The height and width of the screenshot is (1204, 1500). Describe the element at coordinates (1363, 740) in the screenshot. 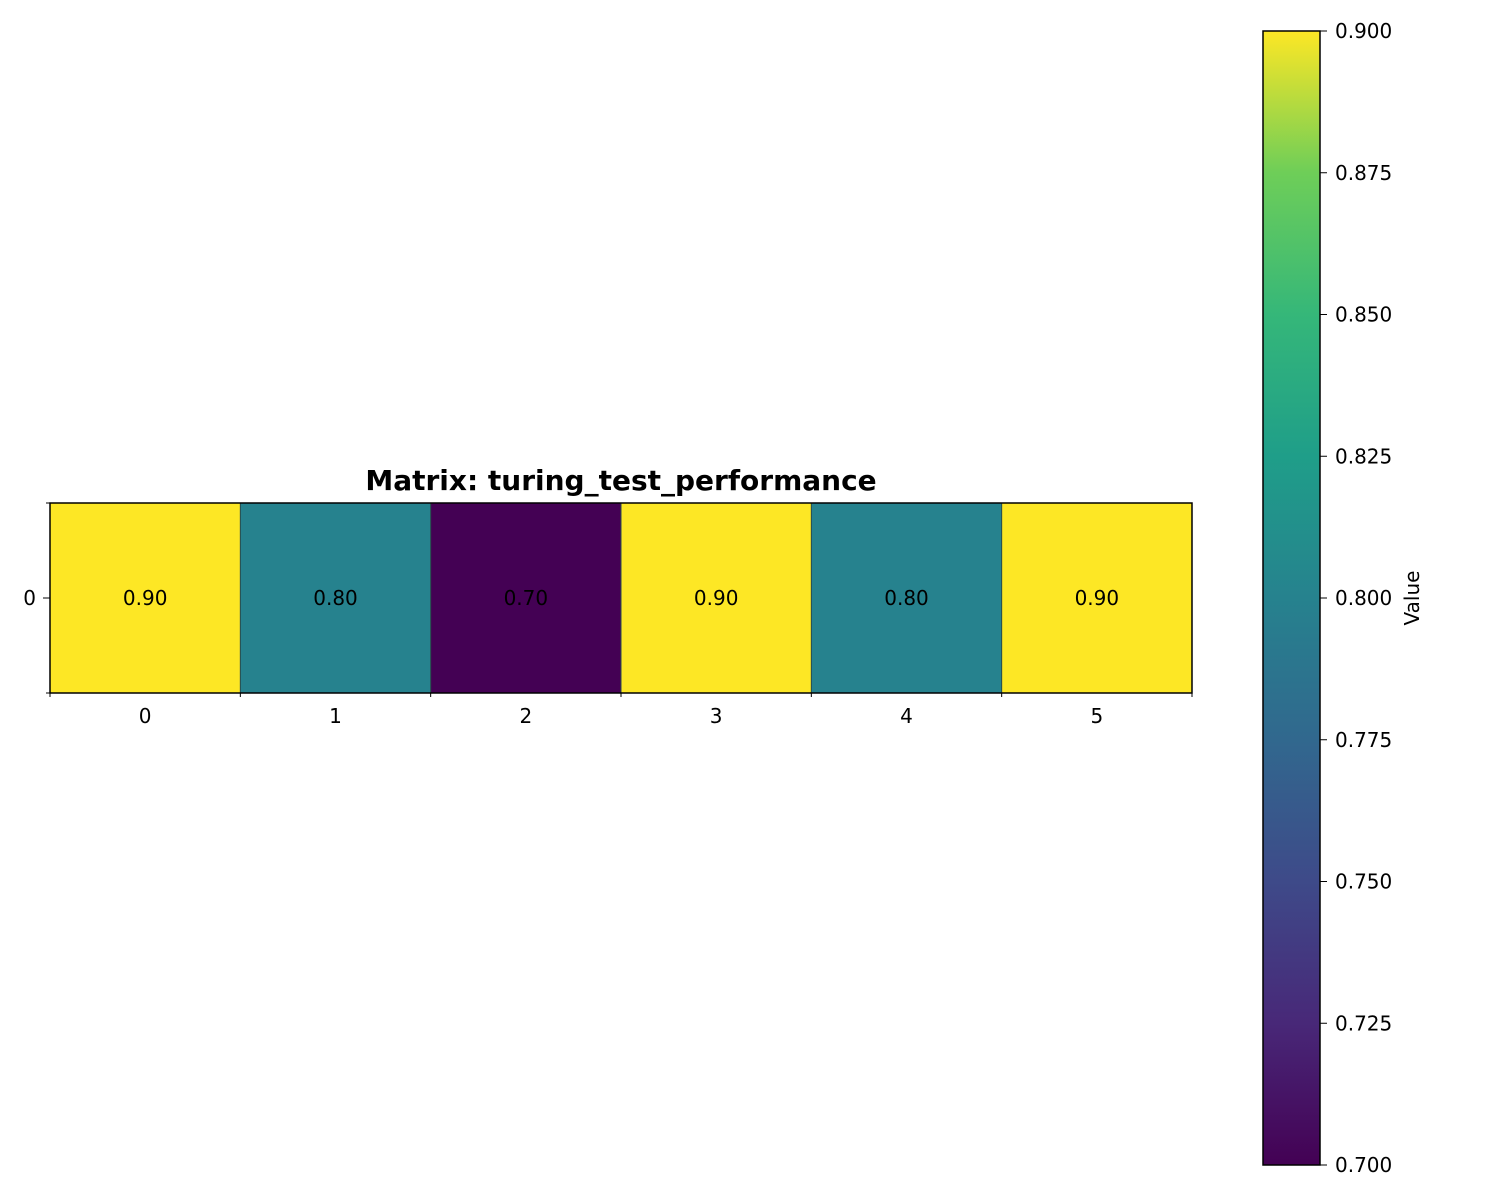

I see `colorbar-tick-label: 0.775` at that location.